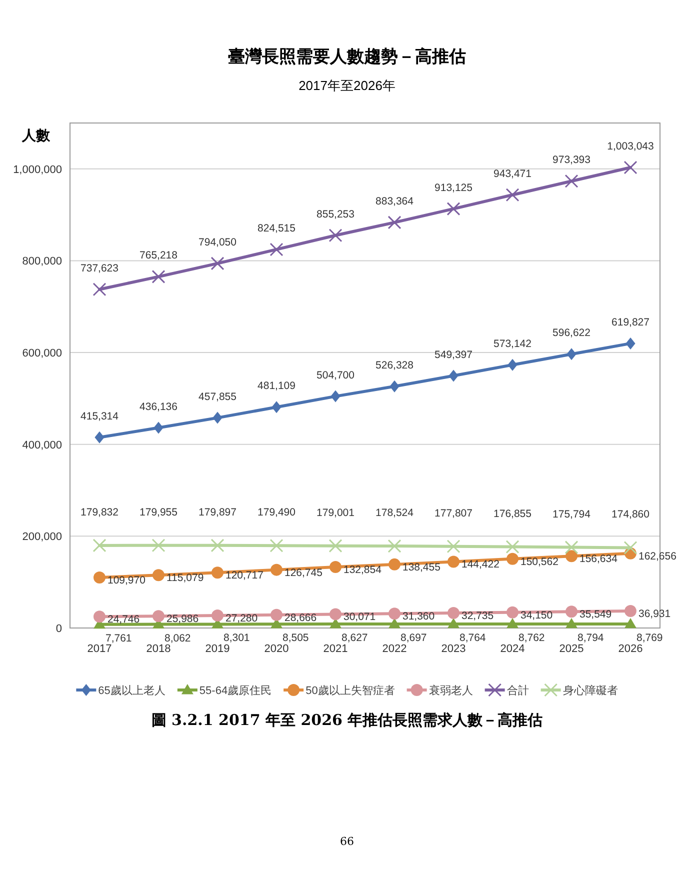  What do you see at coordinates (235, 690) in the screenshot?
I see `legend-label: 55-64歲原住民` at bounding box center [235, 690].